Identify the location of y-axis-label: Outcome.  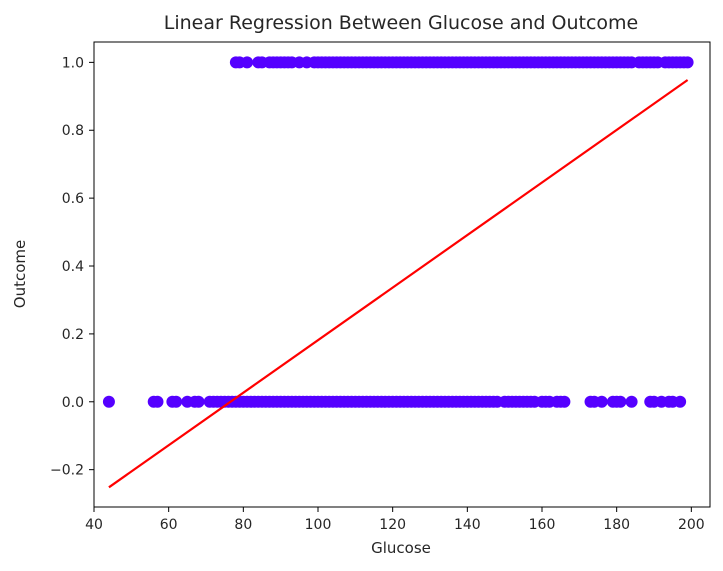
(20, 274).